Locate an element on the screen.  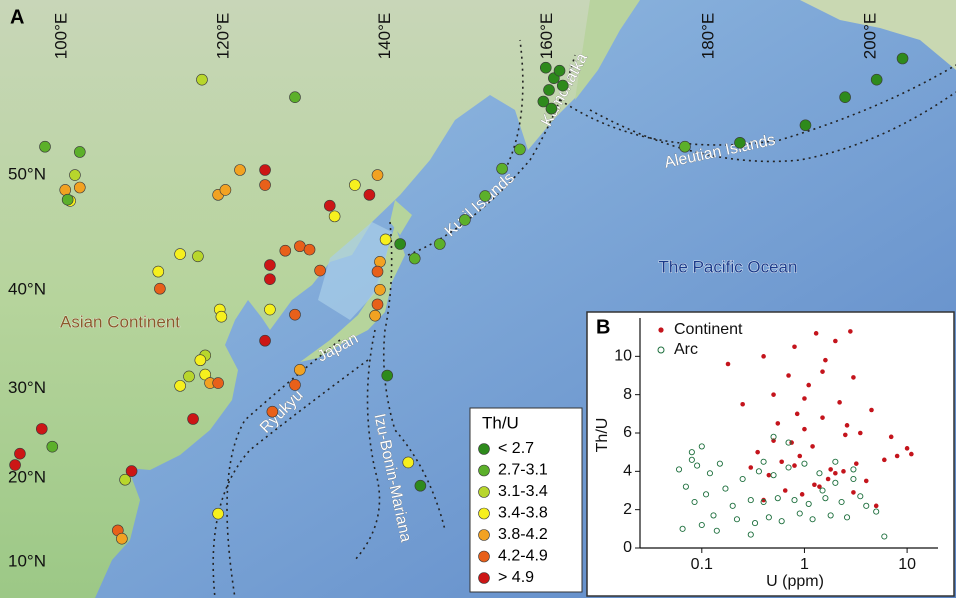
y-tick-label: 6 is located at coordinates (627, 432).